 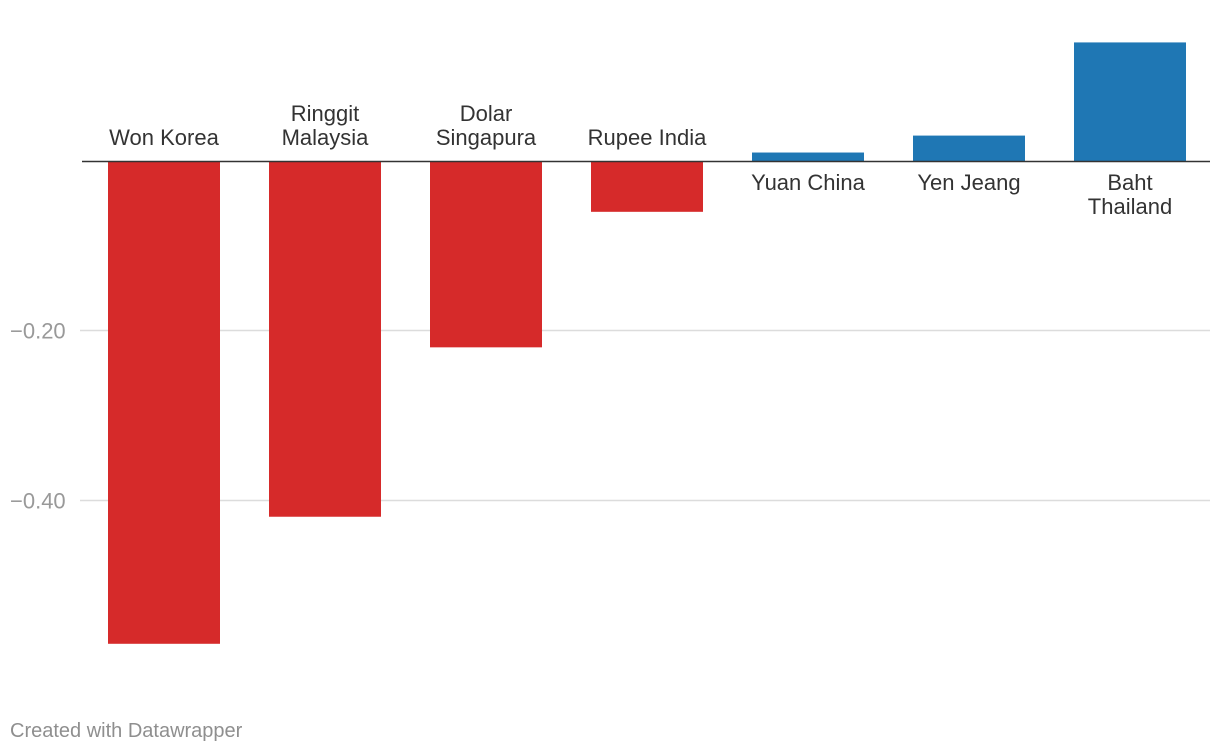 What do you see at coordinates (326, 125) in the screenshot?
I see `category-label: Ringgit Malaysia` at bounding box center [326, 125].